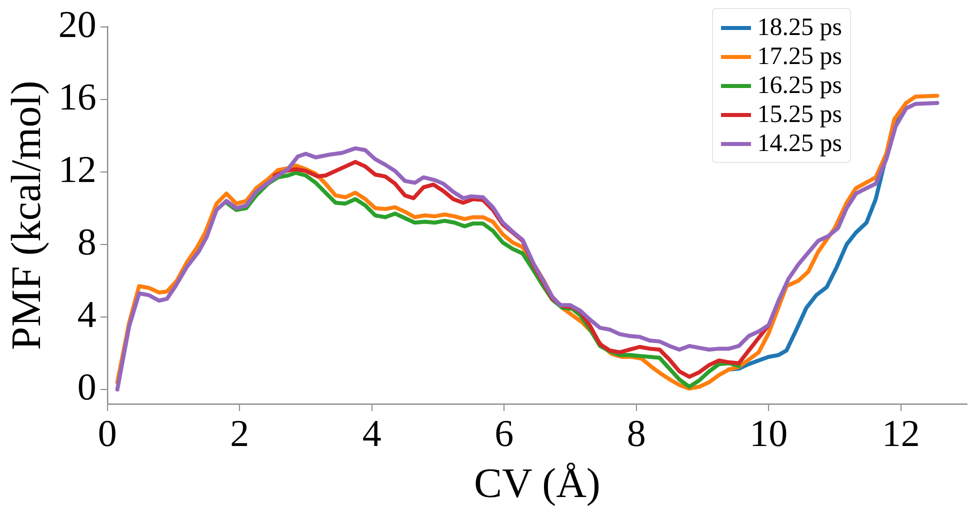  I want to click on legend-label: 18.25 ps, so click(799, 27).